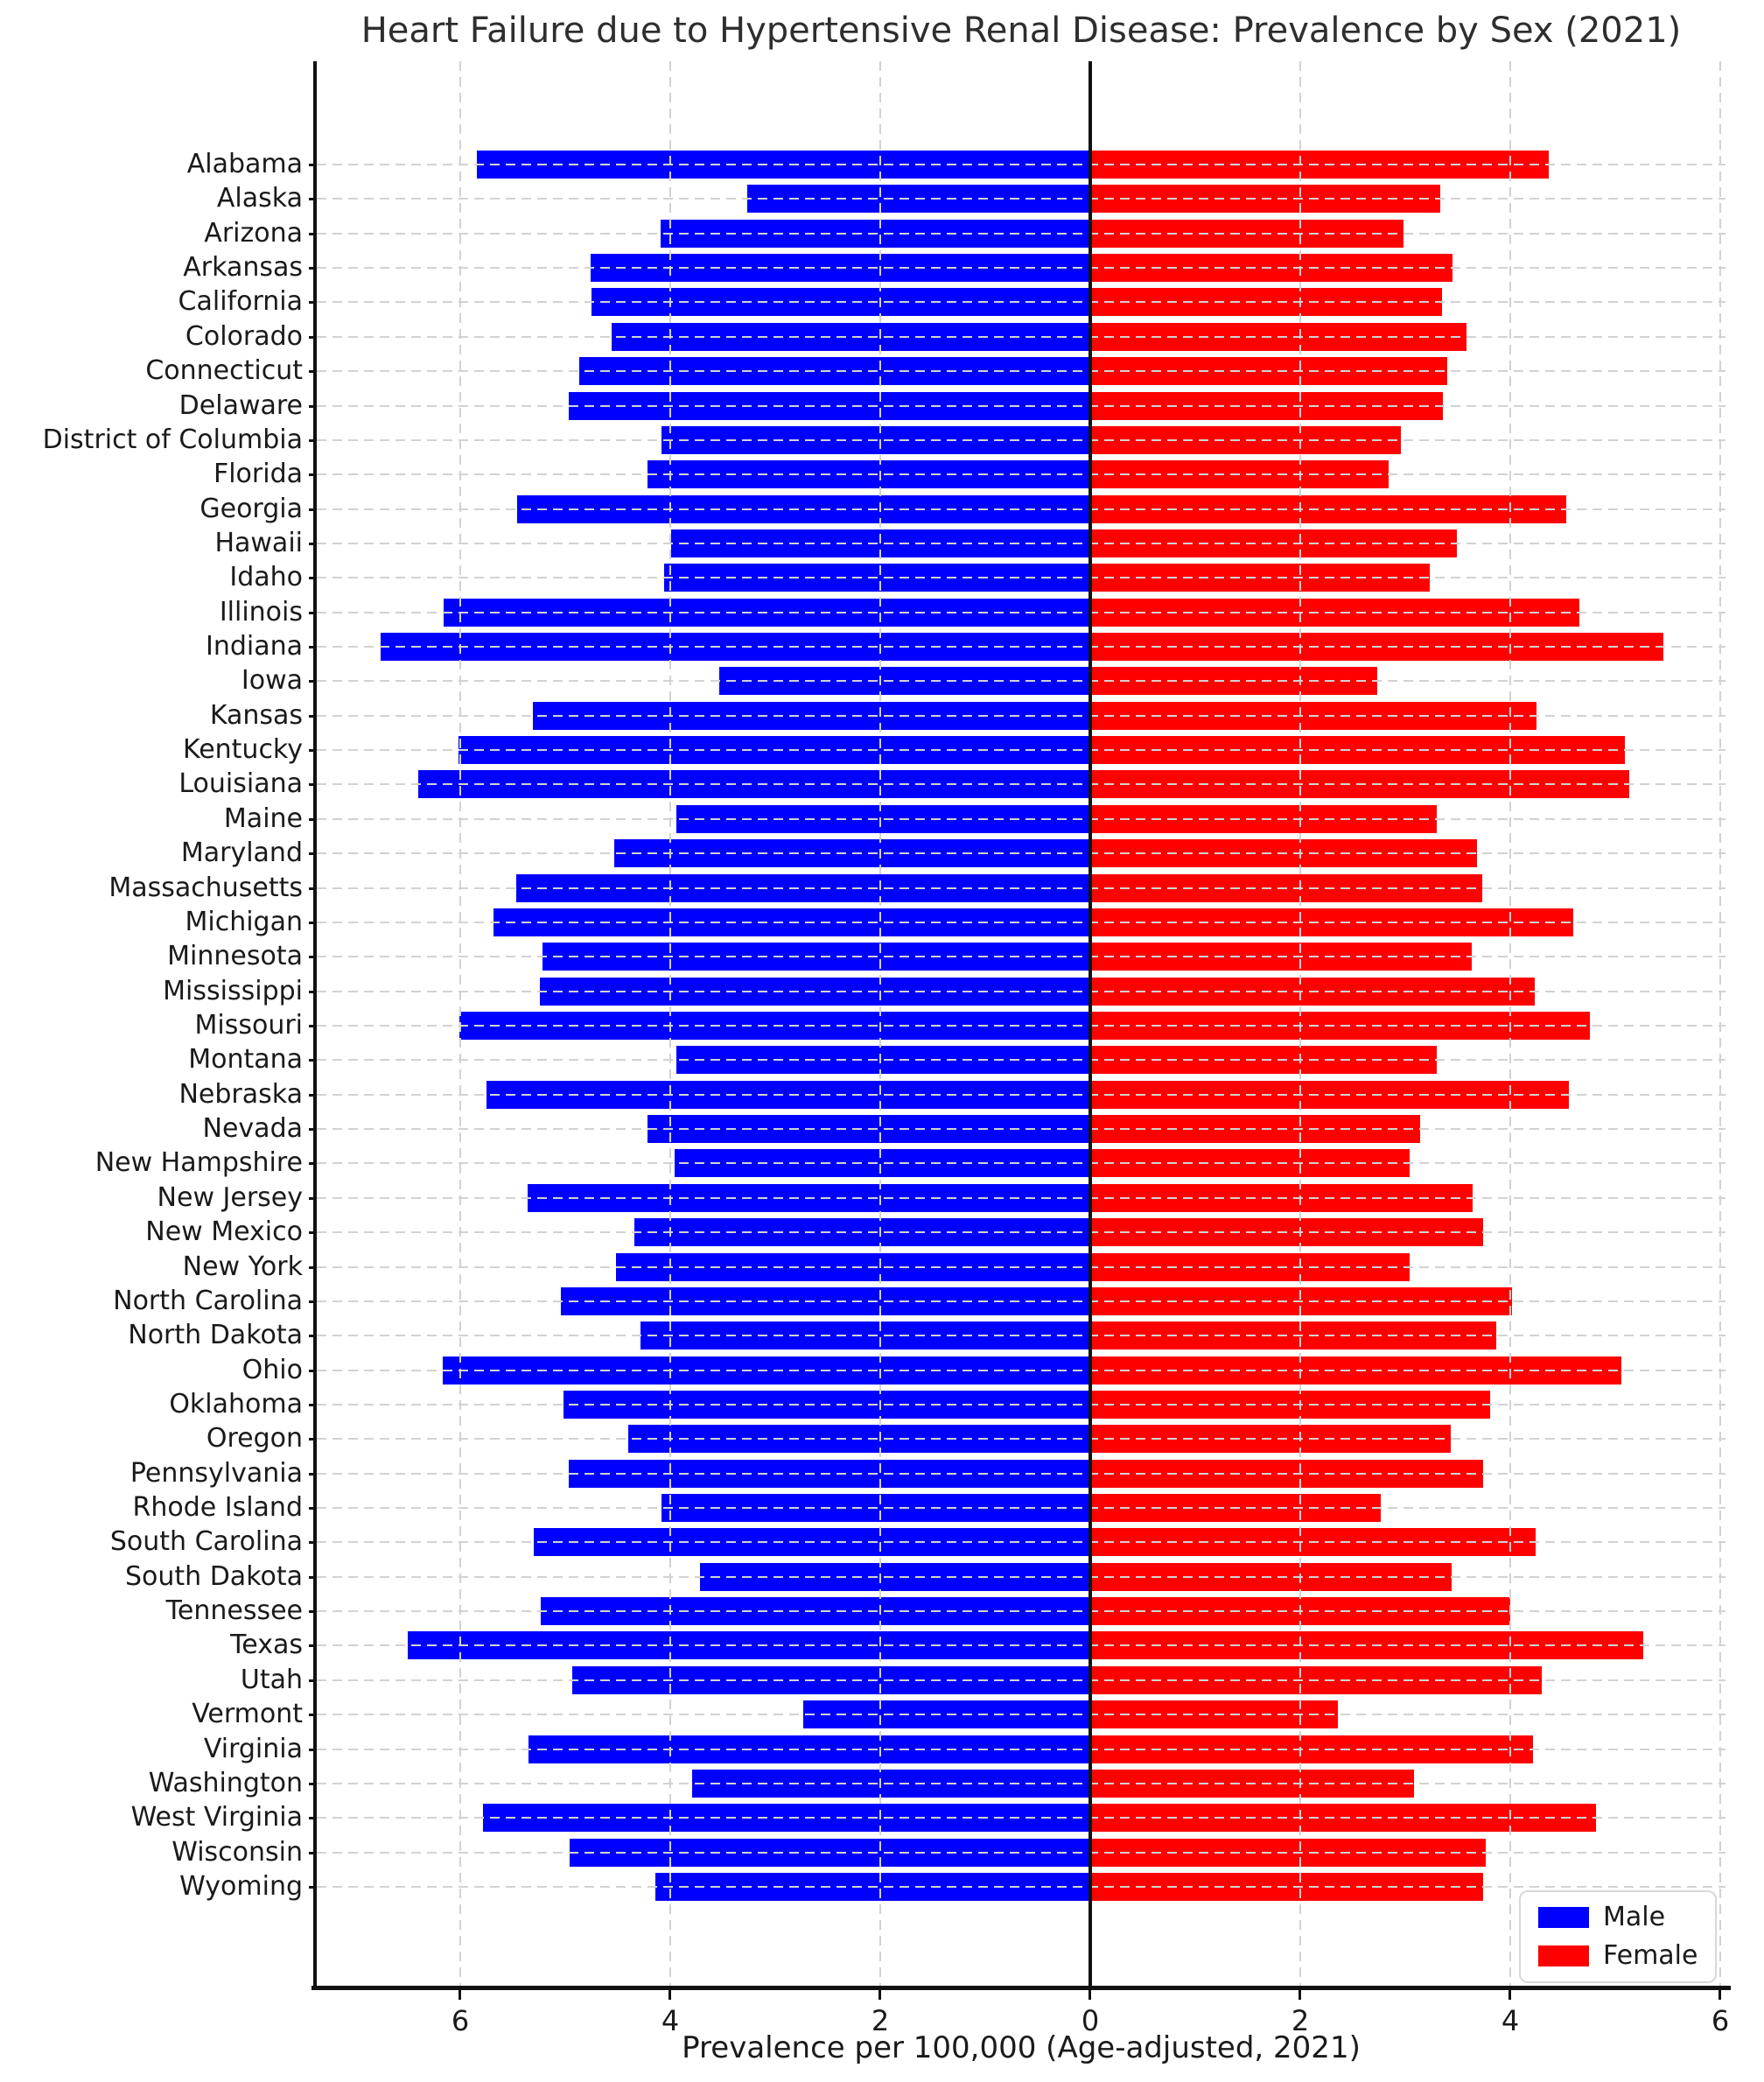  I want to click on y-tick-label: Arkansas, so click(243, 267).